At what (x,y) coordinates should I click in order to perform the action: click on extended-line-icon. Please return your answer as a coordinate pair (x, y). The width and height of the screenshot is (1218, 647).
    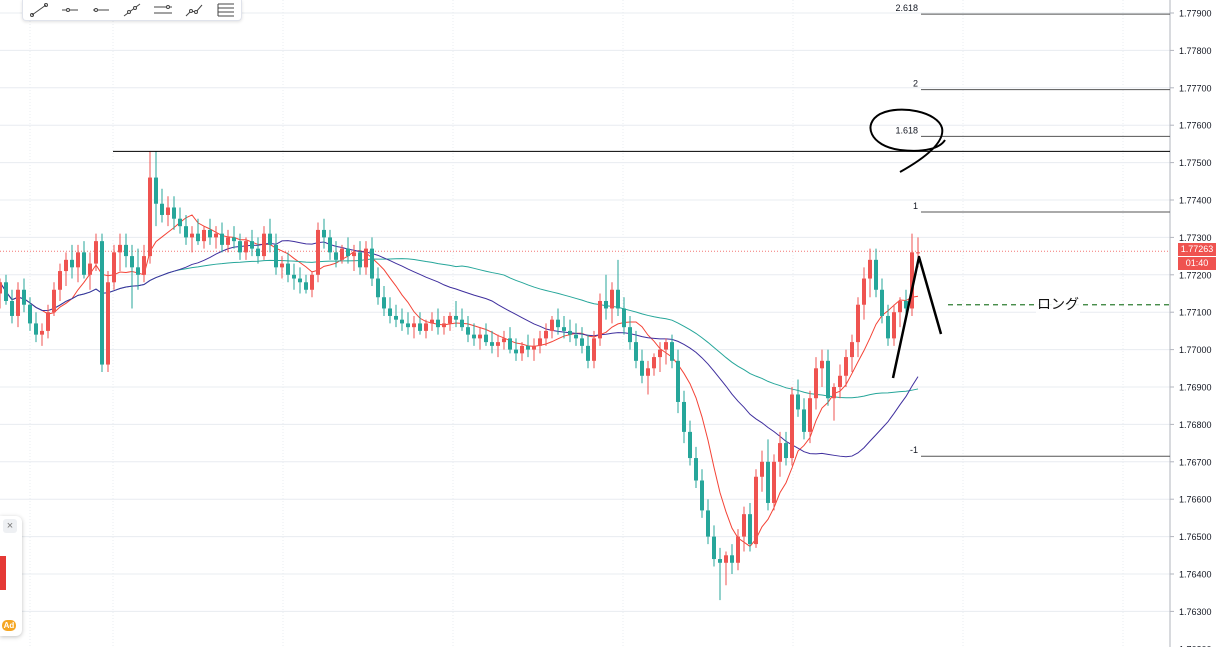
    Looking at the image, I should click on (131, 10).